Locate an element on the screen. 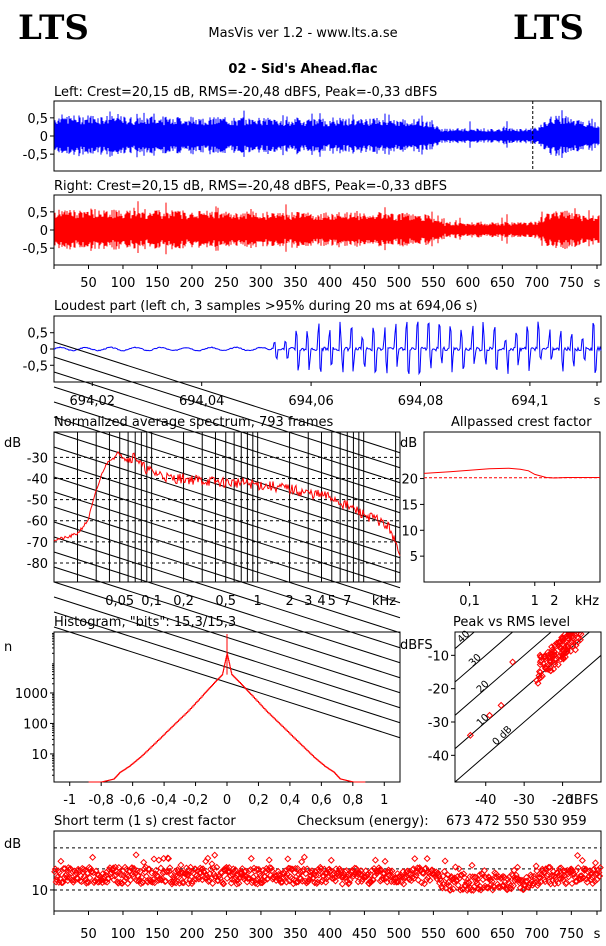  histogram-xtick-label: 0,4 is located at coordinates (290, 800).